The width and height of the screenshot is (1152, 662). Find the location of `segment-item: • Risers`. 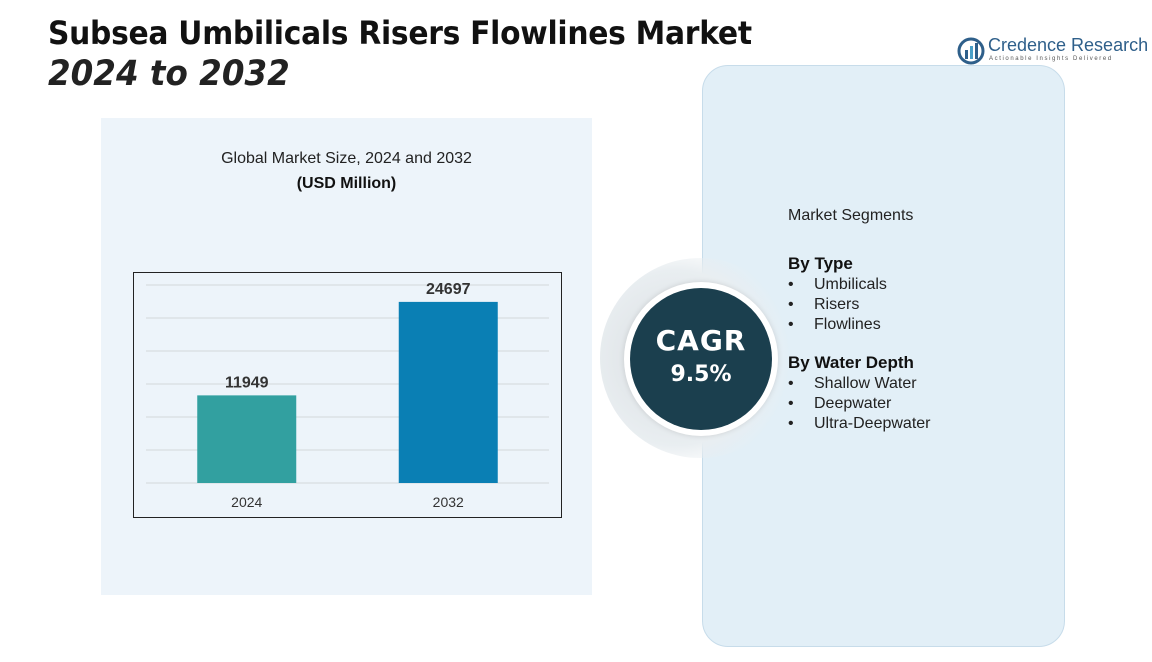

segment-item: • Risers is located at coordinates (837, 305).